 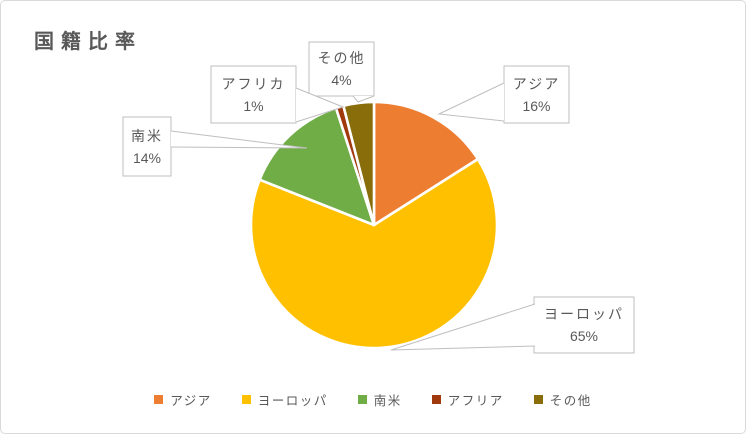 What do you see at coordinates (239, 139) in the screenshot?
I see `leader-line-south-america` at bounding box center [239, 139].